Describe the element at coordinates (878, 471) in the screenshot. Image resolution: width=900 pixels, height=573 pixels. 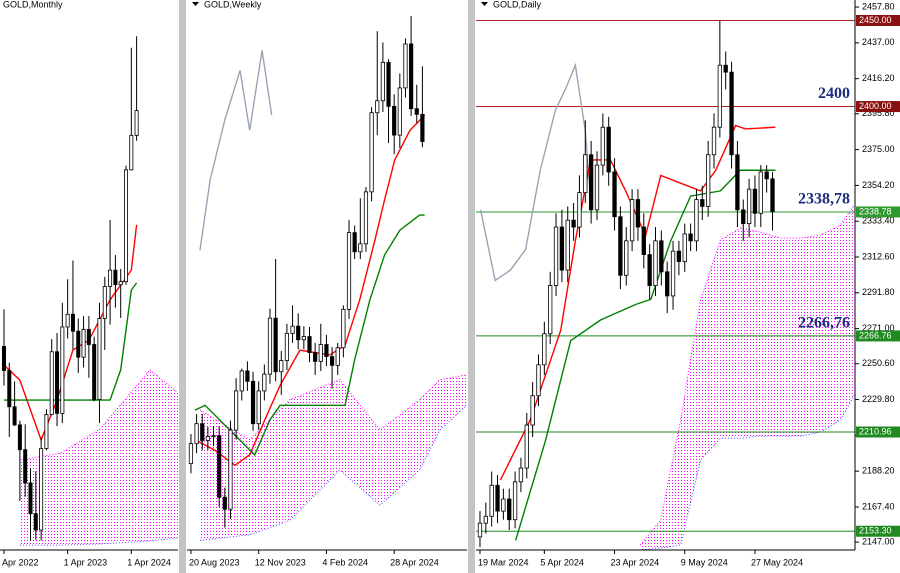
I see `y-tick-label: 2188.20` at that location.